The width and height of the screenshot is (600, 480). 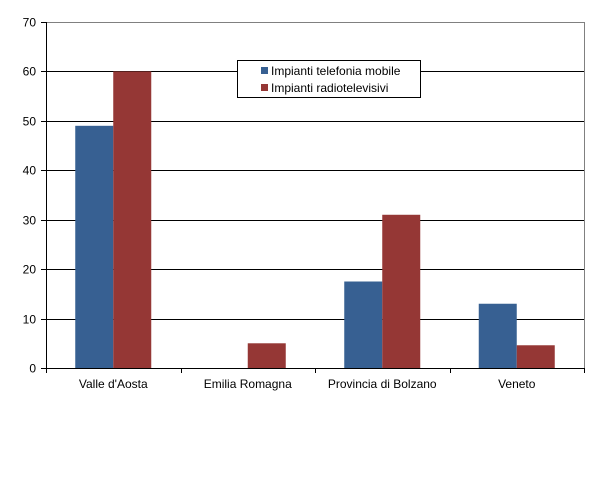 I want to click on legend-swatch-blue-icon, so click(x=264, y=71).